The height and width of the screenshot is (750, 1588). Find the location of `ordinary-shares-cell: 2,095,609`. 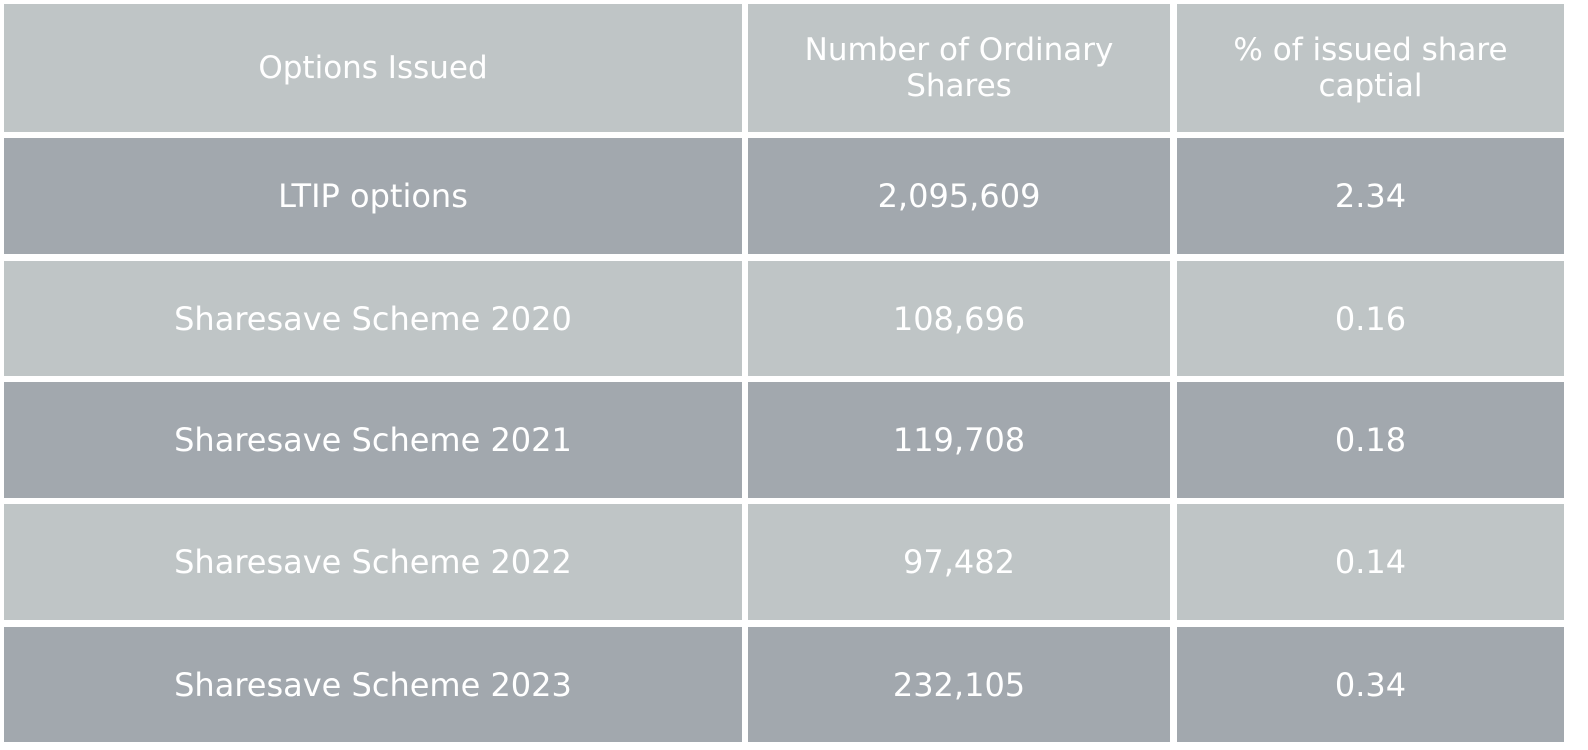

ordinary-shares-cell: 2,095,609 is located at coordinates (959, 196).